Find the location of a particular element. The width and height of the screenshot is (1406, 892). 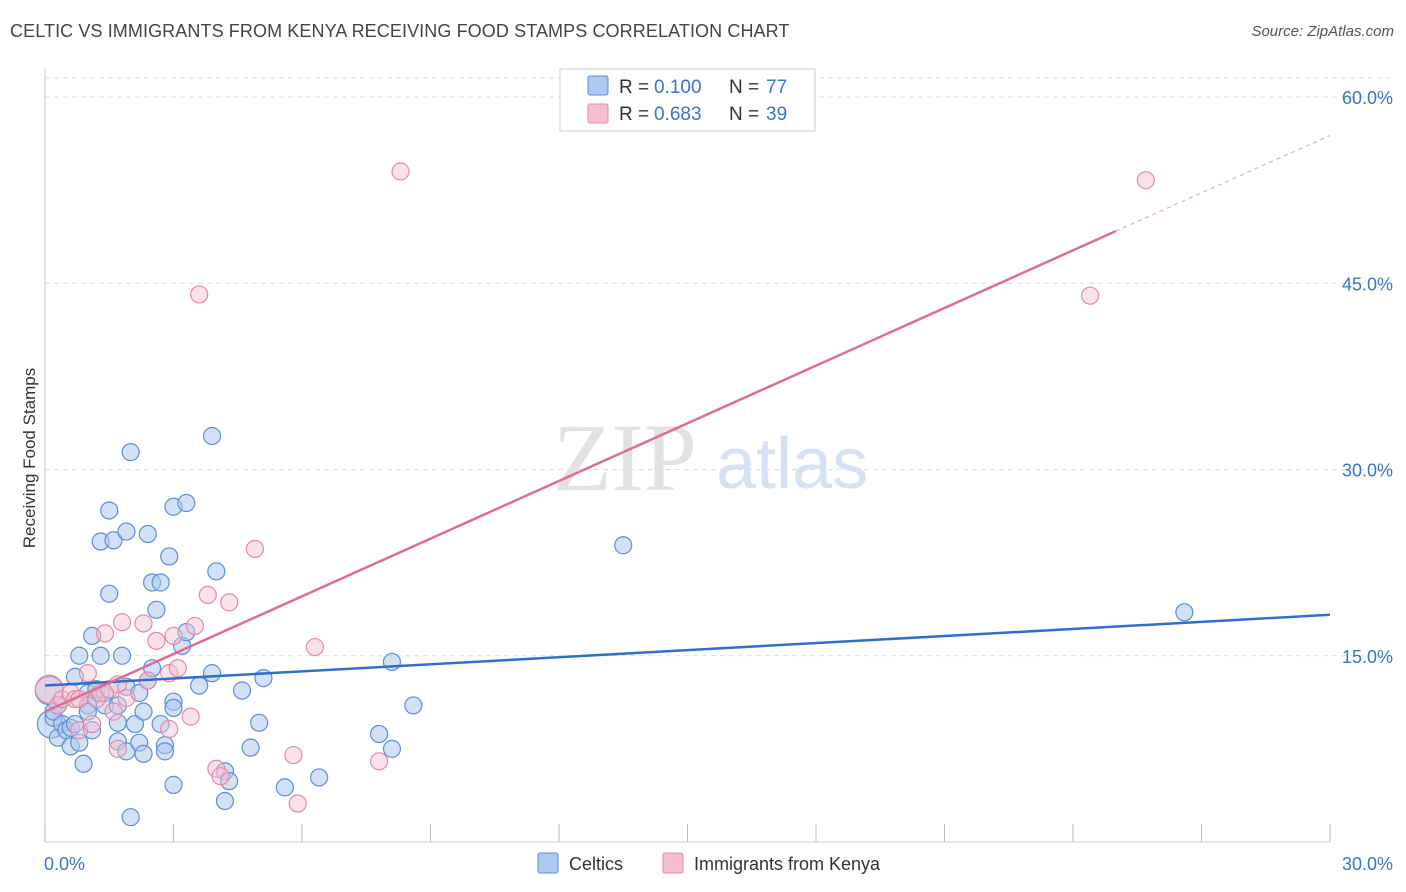

x-tick-label-max: 30.0% is located at coordinates (1367, 864).